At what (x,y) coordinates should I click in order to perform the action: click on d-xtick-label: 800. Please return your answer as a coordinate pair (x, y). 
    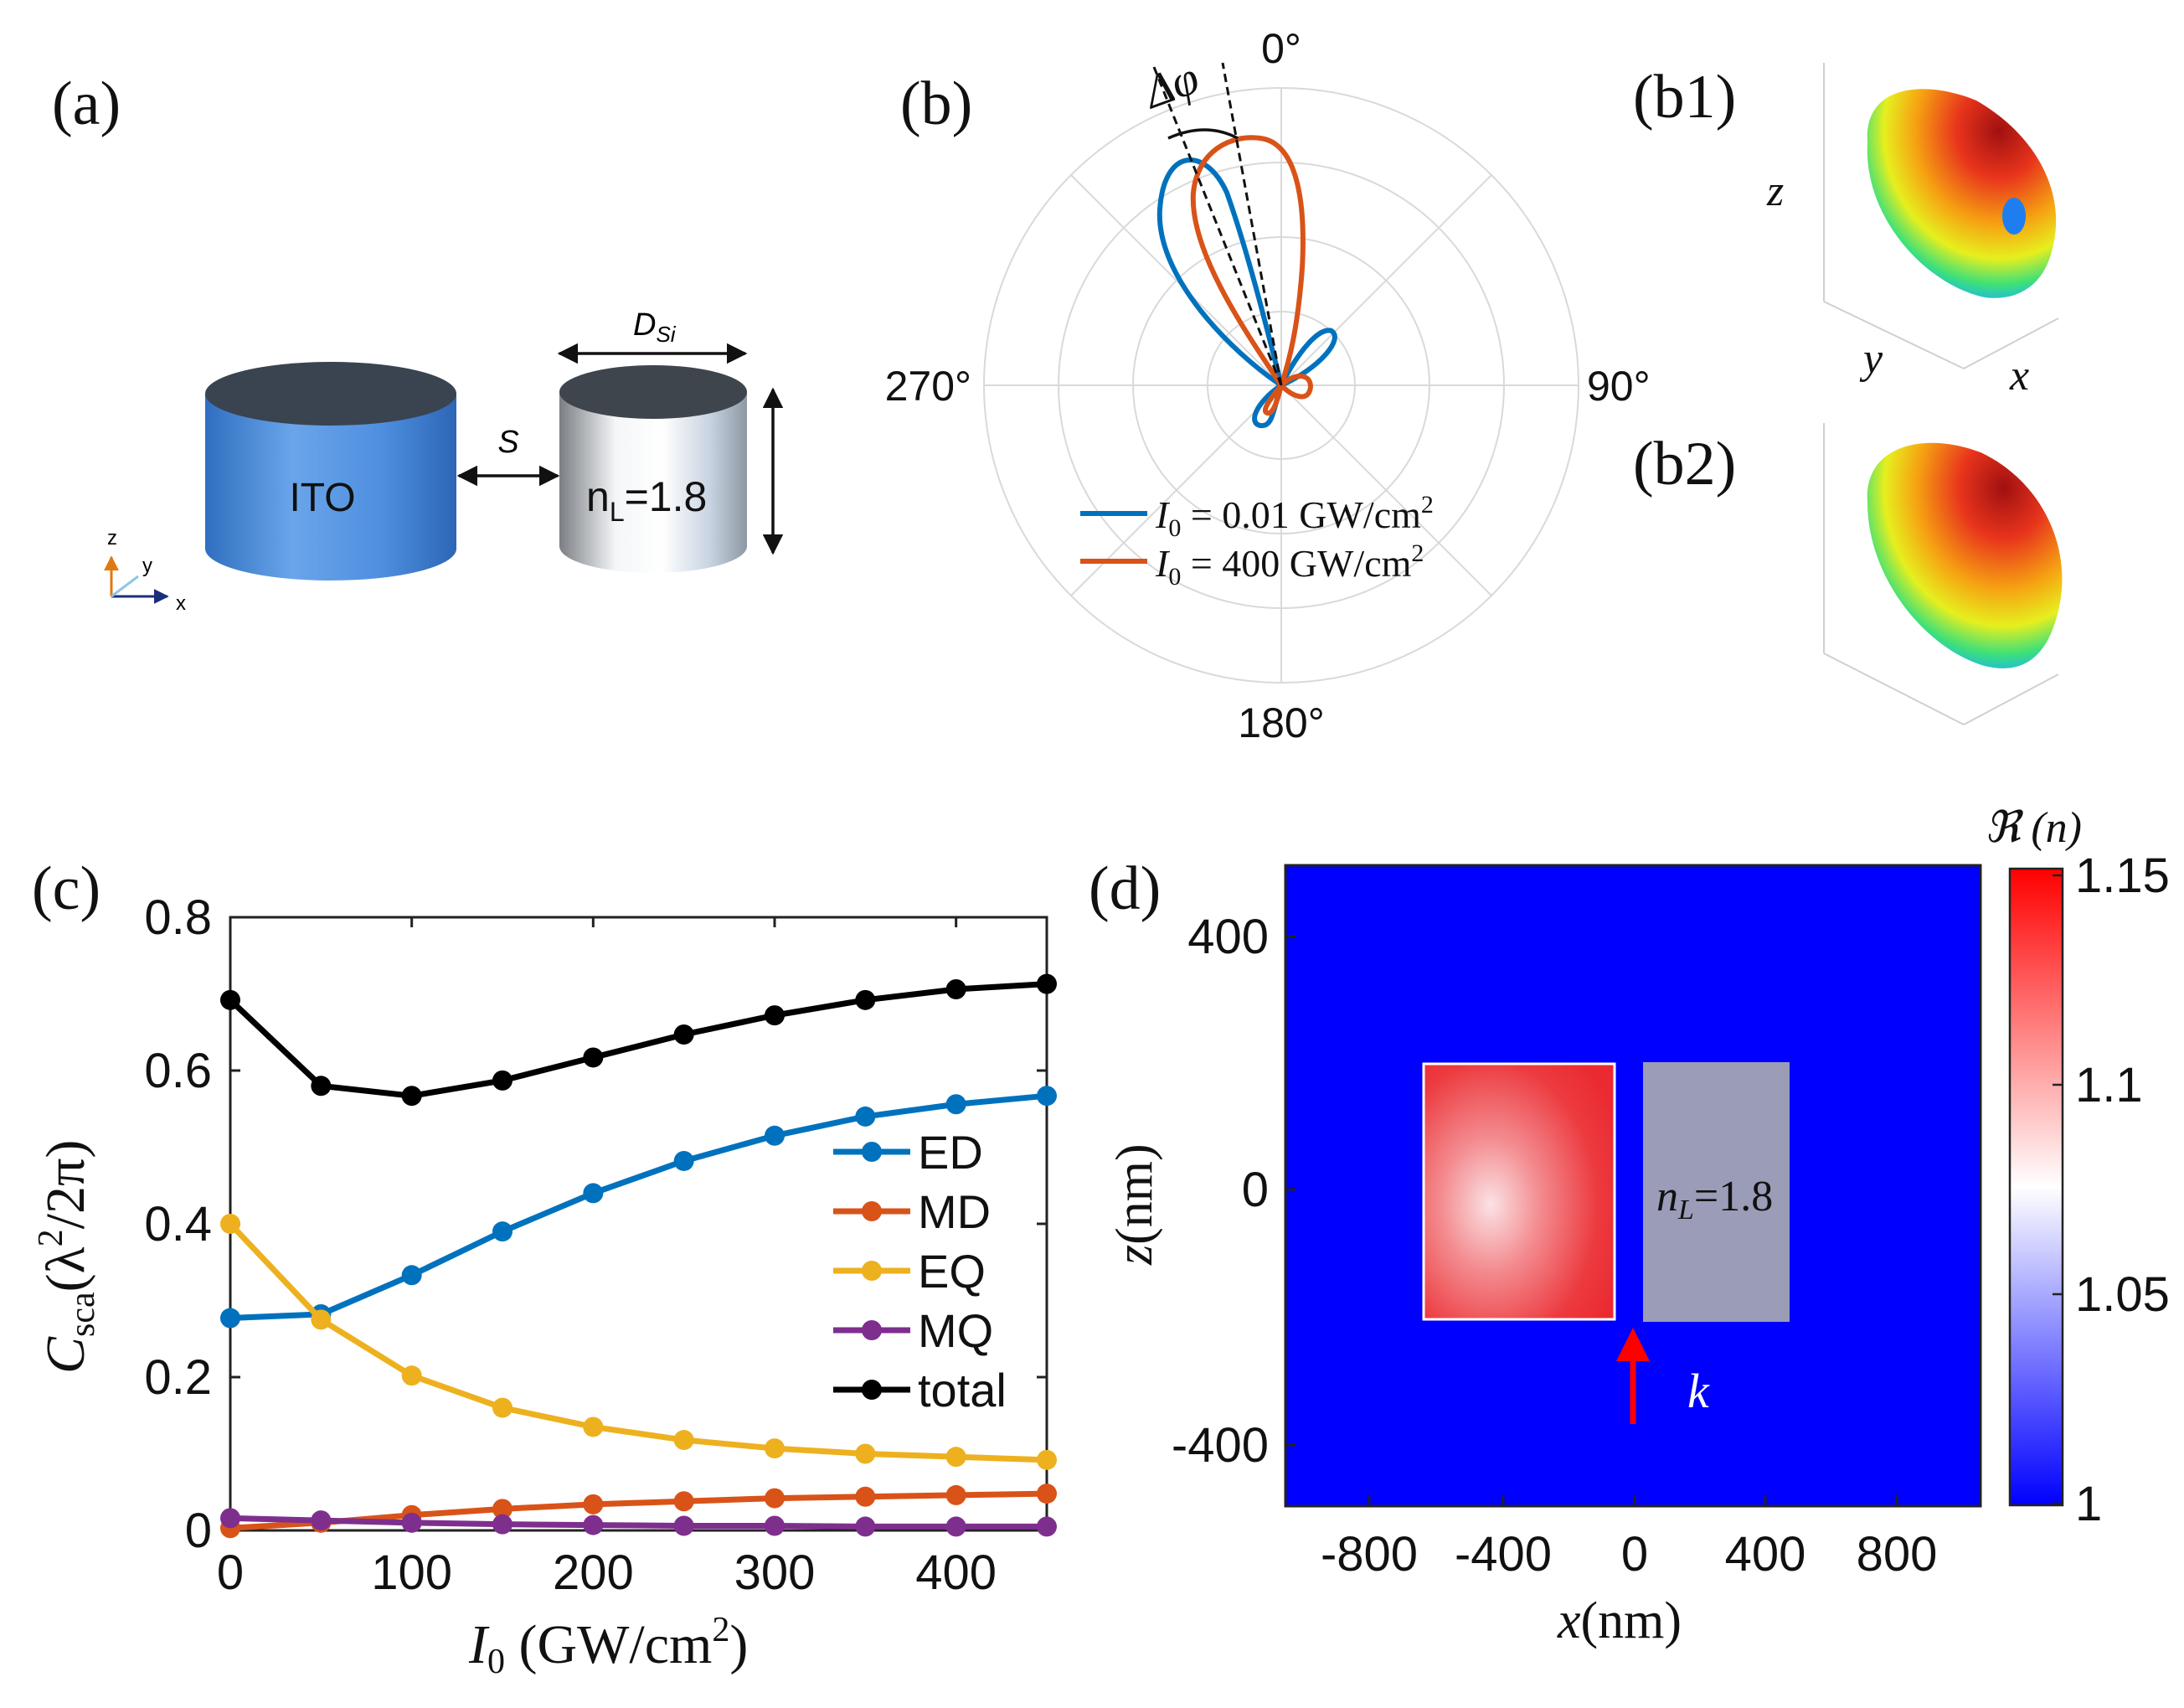
    Looking at the image, I should click on (1897, 1554).